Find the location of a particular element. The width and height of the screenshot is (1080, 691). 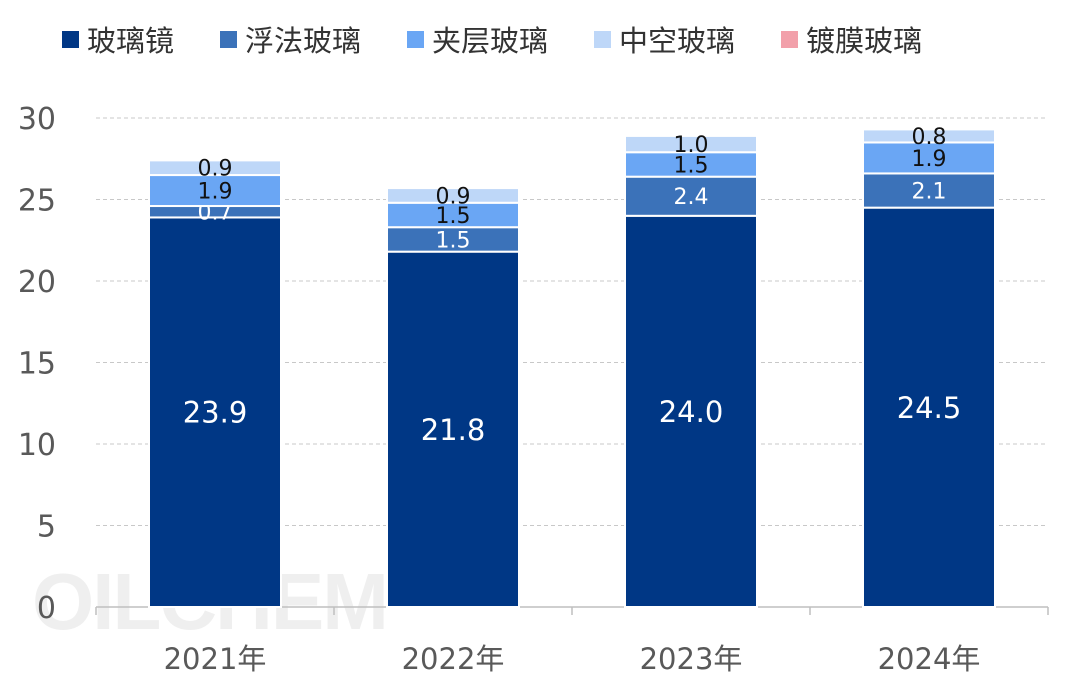

data-label: 21.8 is located at coordinates (453, 430).